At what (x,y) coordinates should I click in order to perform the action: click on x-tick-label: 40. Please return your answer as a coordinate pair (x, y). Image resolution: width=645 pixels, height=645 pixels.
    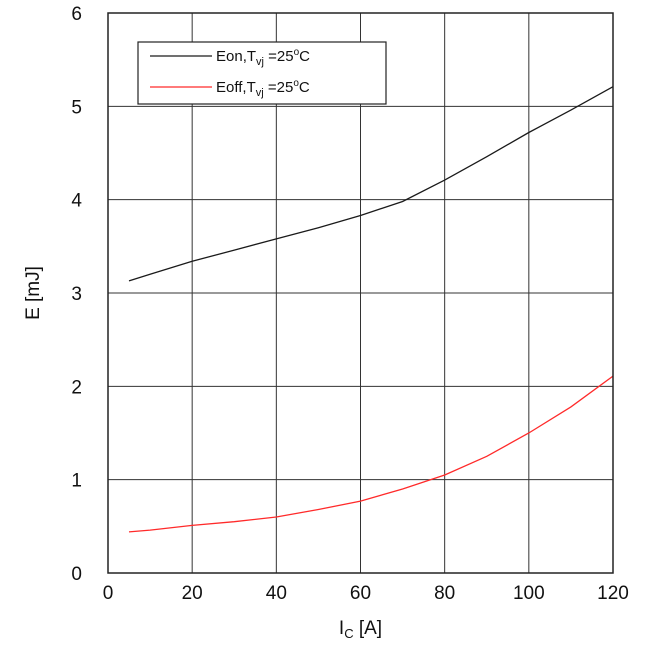
    Looking at the image, I should click on (276, 593).